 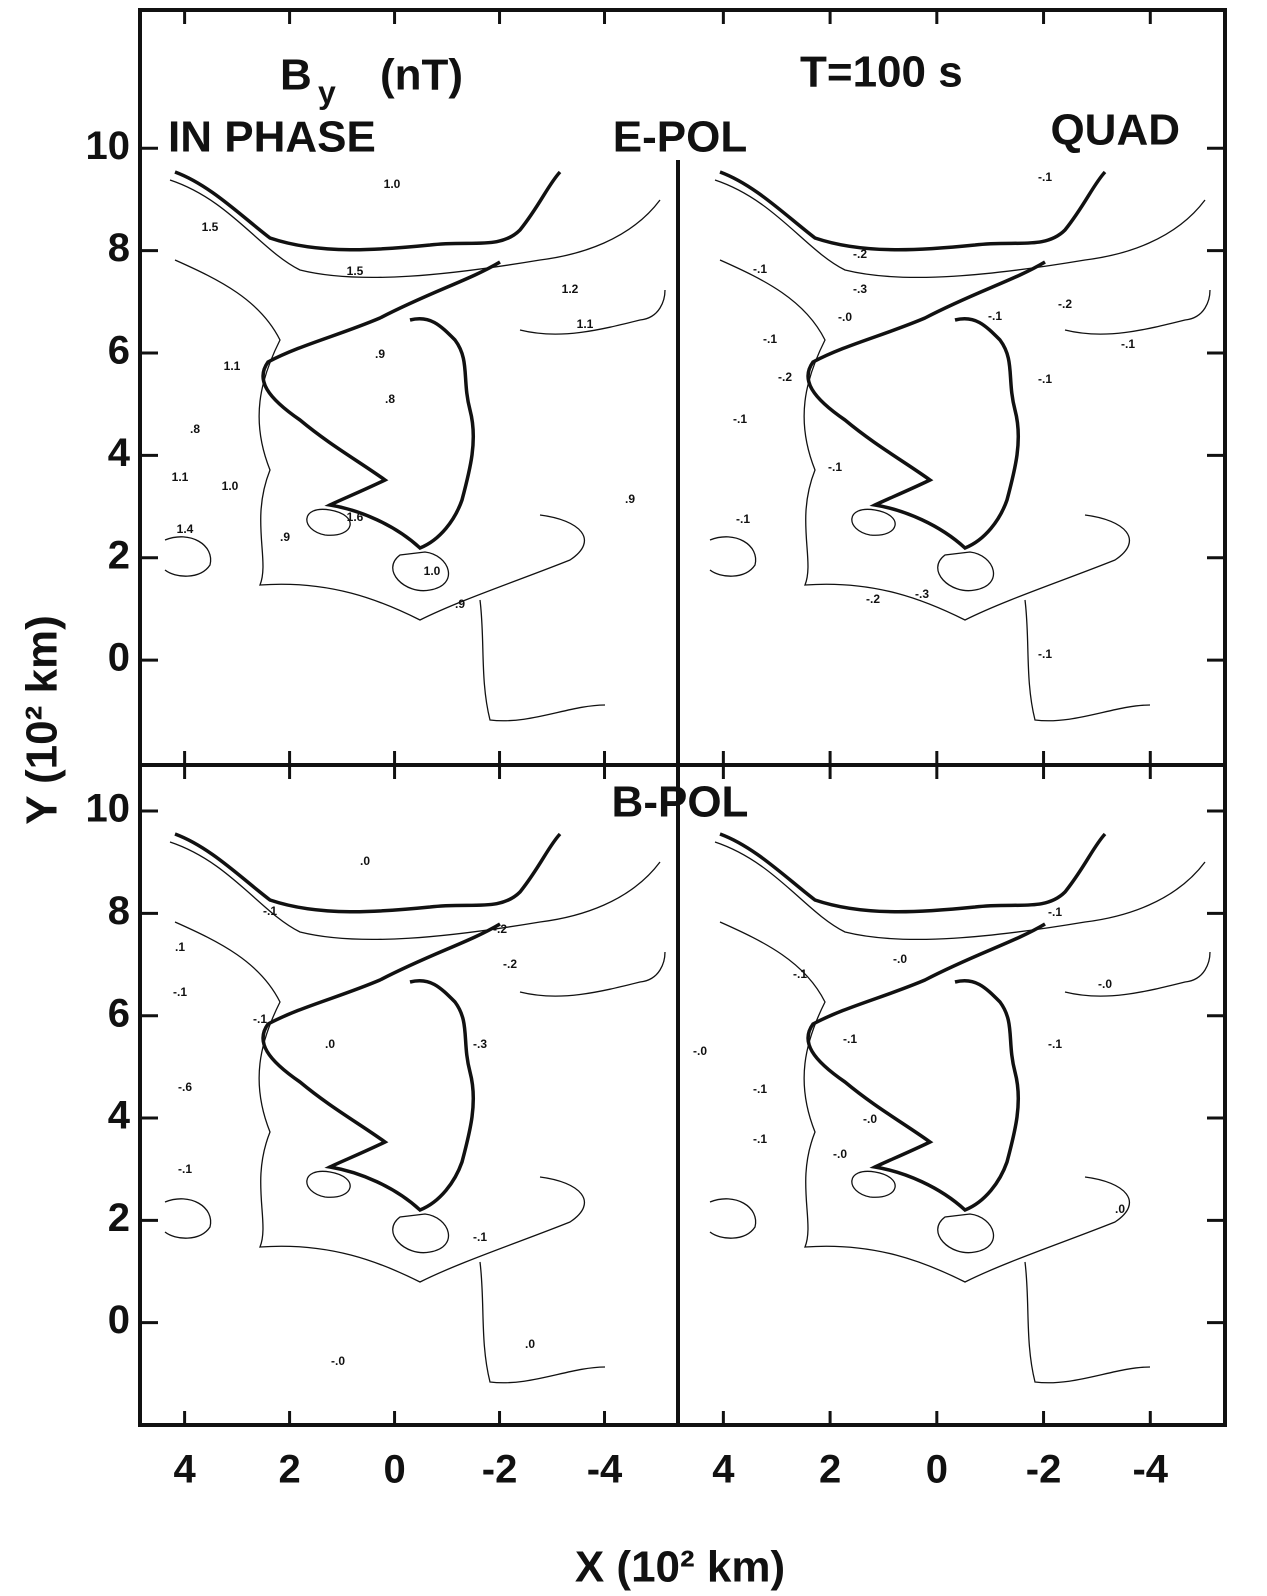 I want to click on row-label: B-POL, so click(x=680, y=802).